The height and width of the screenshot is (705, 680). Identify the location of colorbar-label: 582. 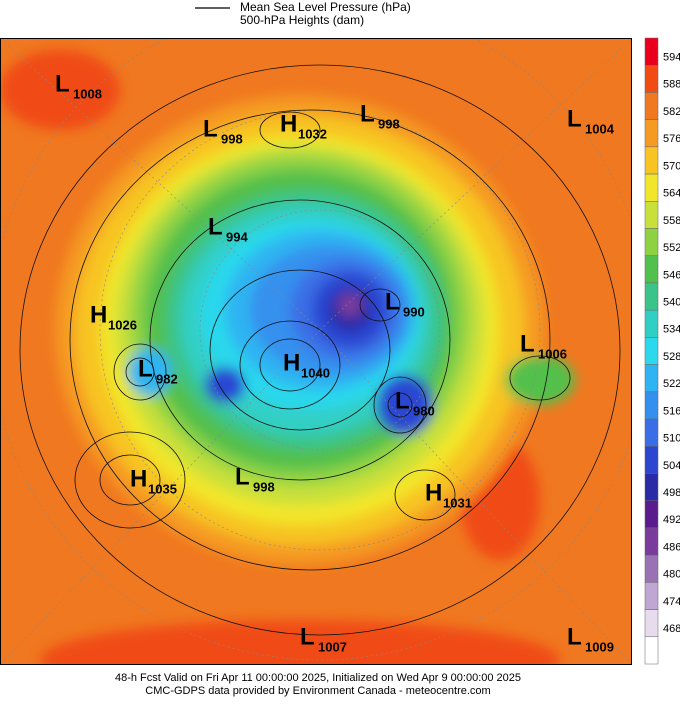
(671, 112).